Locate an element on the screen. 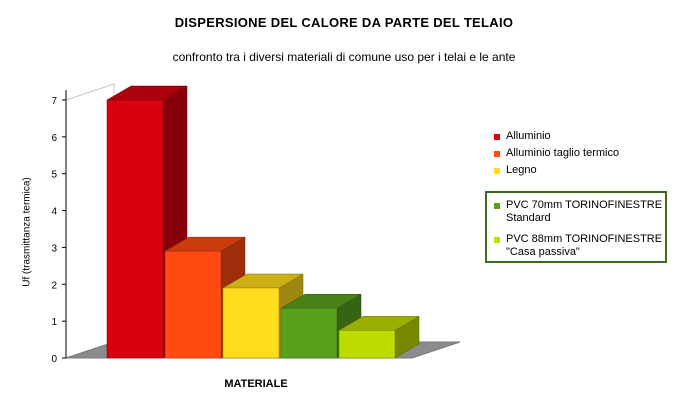  legend-label: PVC 70mm TORINOFINESTRE Standard is located at coordinates (584, 211).